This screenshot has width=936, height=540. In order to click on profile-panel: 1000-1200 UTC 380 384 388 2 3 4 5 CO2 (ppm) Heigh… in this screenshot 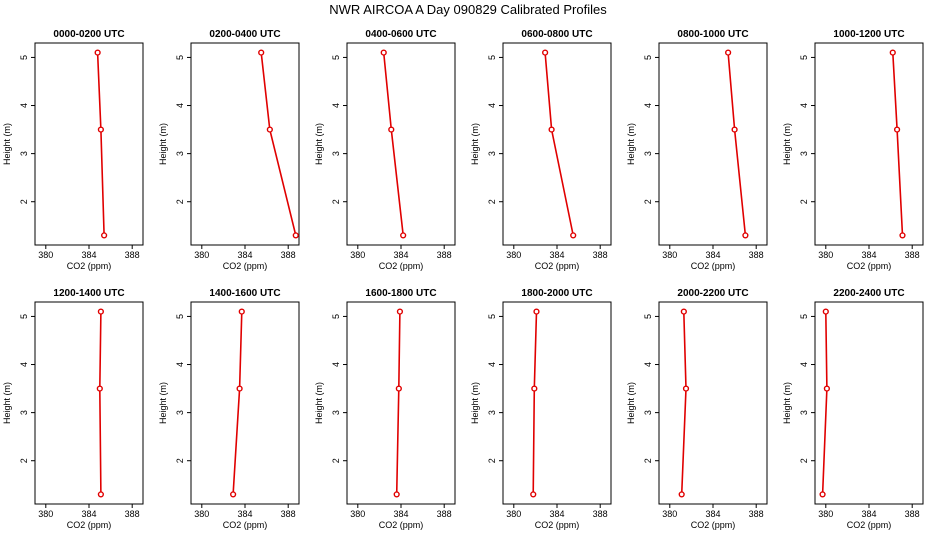, I will do `click(853, 150)`.